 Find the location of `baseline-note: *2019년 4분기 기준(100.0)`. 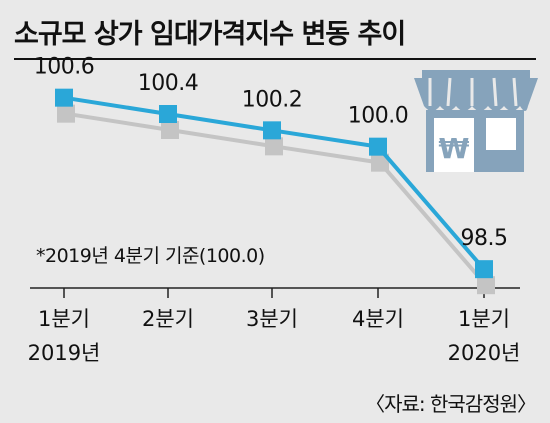

baseline-note: *2019년 4분기 기준(100.0) is located at coordinates (150, 256).